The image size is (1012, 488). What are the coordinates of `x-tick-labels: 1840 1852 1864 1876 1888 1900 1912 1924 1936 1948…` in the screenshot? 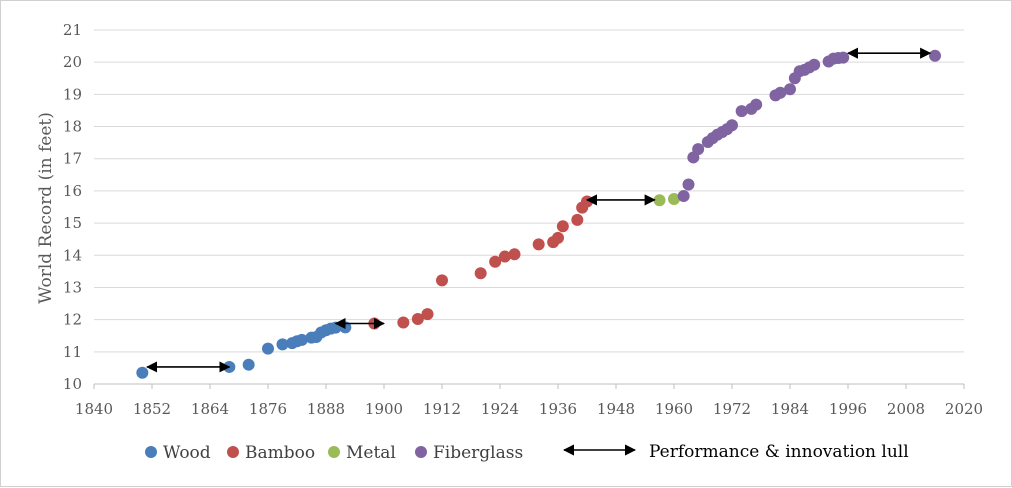 It's located at (529, 409).